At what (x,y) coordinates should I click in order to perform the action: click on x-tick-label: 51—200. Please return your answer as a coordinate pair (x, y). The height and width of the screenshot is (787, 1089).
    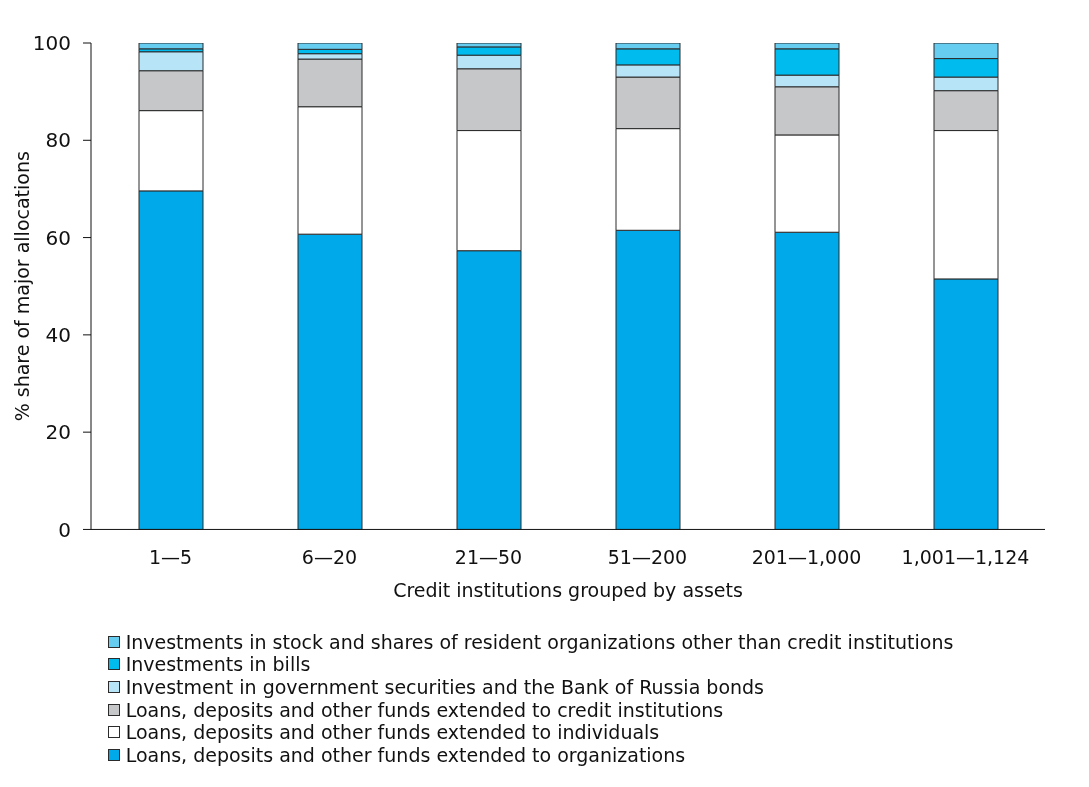
    Looking at the image, I should click on (647, 556).